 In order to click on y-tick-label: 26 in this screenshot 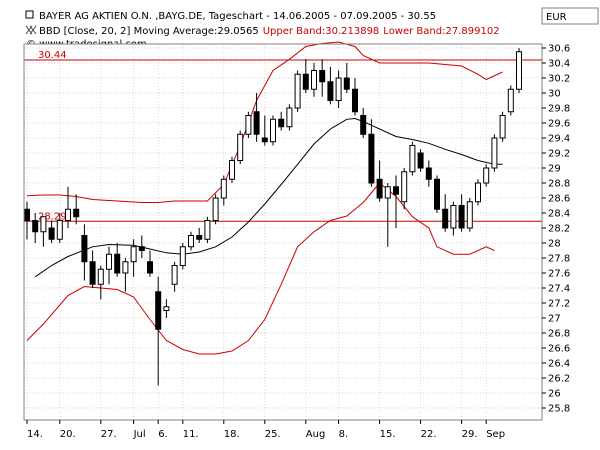, I will do `click(554, 394)`.